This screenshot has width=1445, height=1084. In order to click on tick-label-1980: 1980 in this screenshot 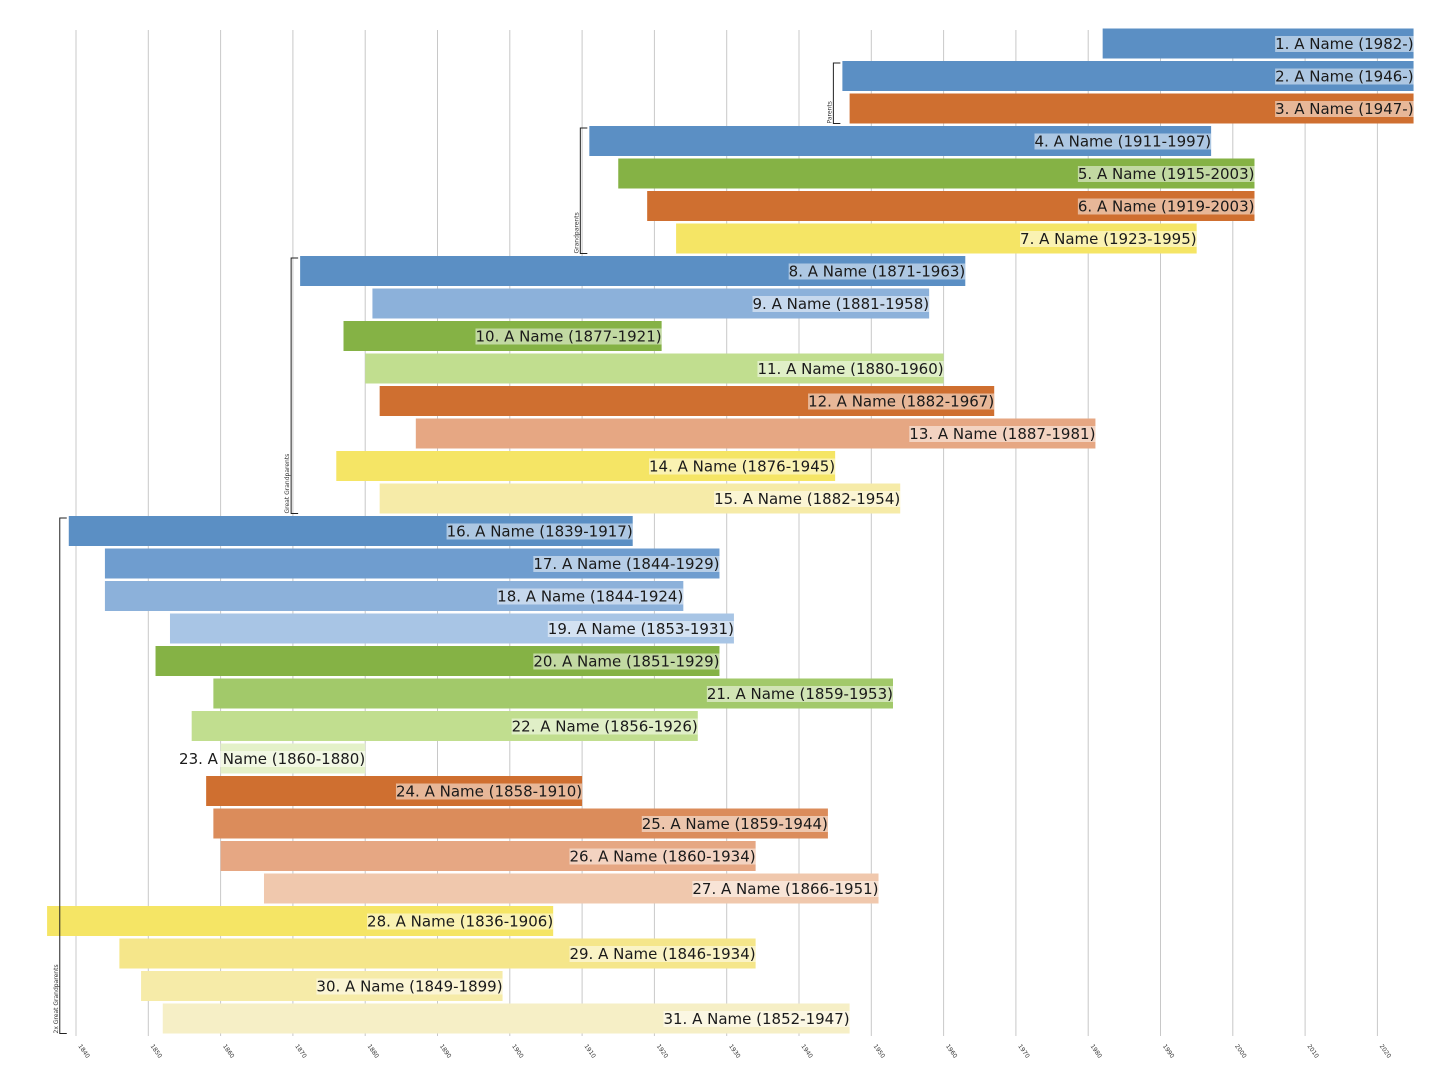, I will do `click(1096, 1051)`.